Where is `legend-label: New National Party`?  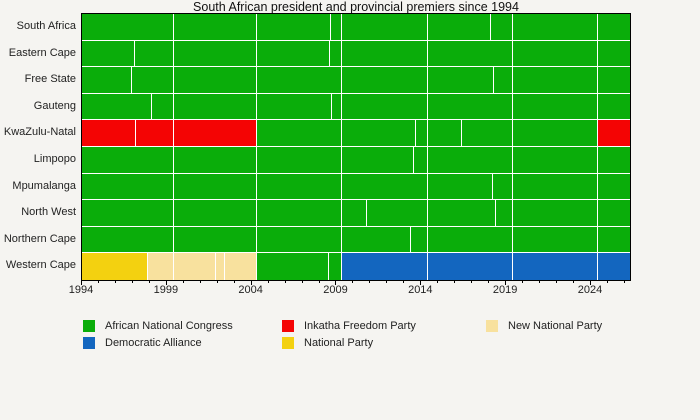 legend-label: New National Party is located at coordinates (555, 326).